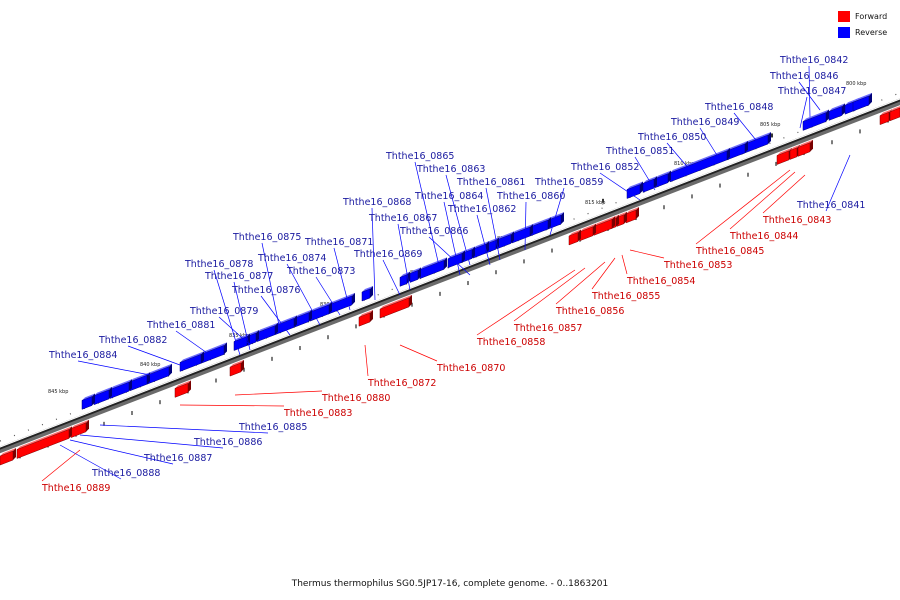  Describe the element at coordinates (433, 231) in the screenshot. I see `gene-label: Ththe16_0866` at that location.